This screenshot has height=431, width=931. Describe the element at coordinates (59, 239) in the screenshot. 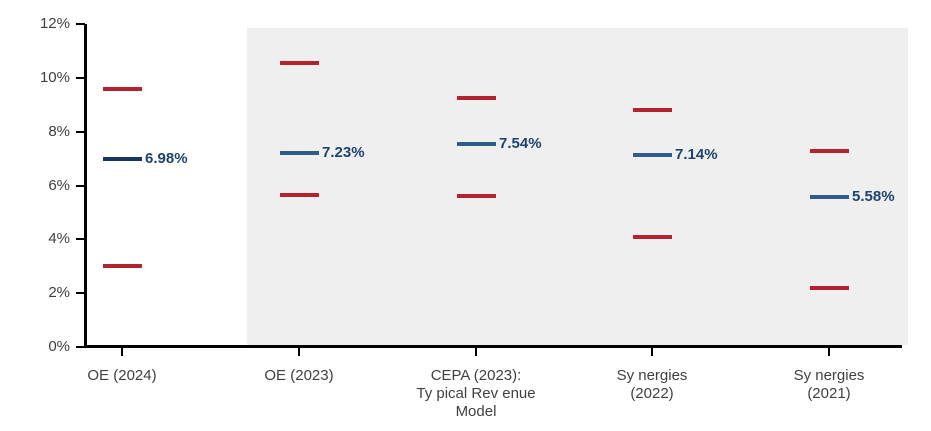

I see `y-axis-tick-label: 4%` at that location.